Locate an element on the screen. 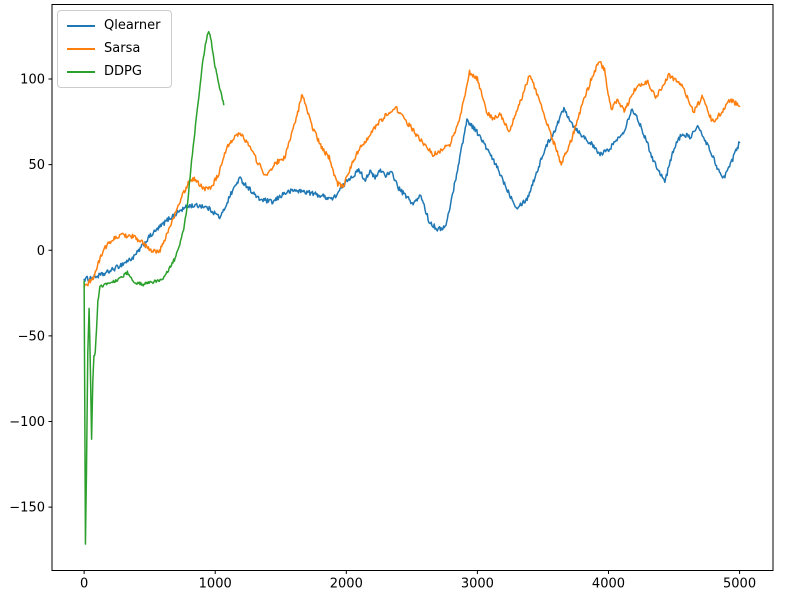  legend-entry: Qlearner is located at coordinates (114, 26).